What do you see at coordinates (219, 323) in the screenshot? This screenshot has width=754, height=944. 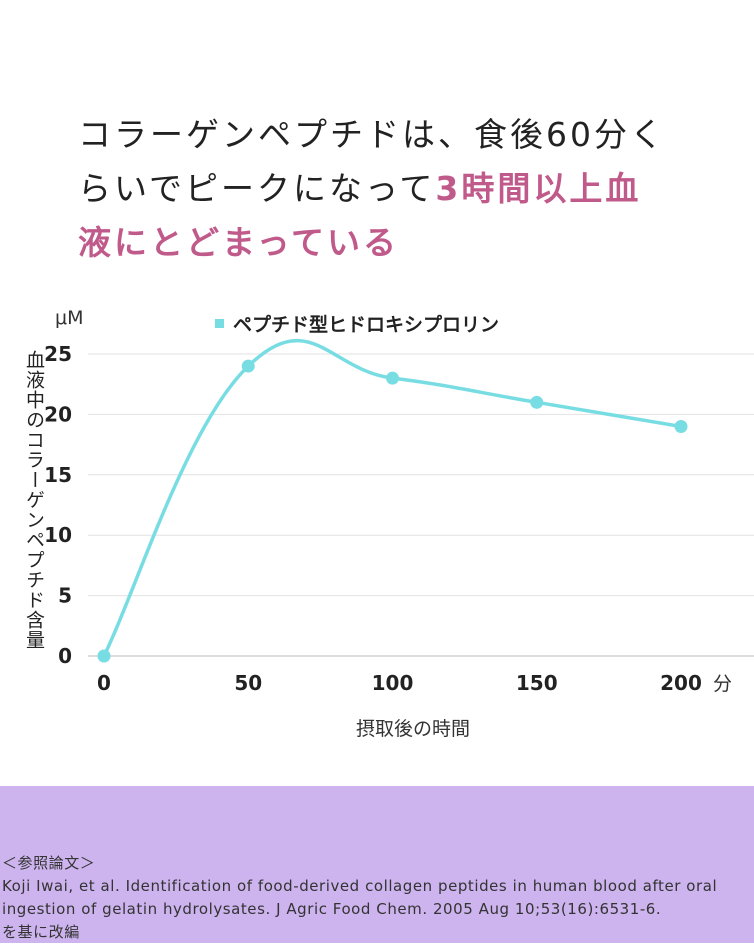 I see `legend-swatch` at bounding box center [219, 323].